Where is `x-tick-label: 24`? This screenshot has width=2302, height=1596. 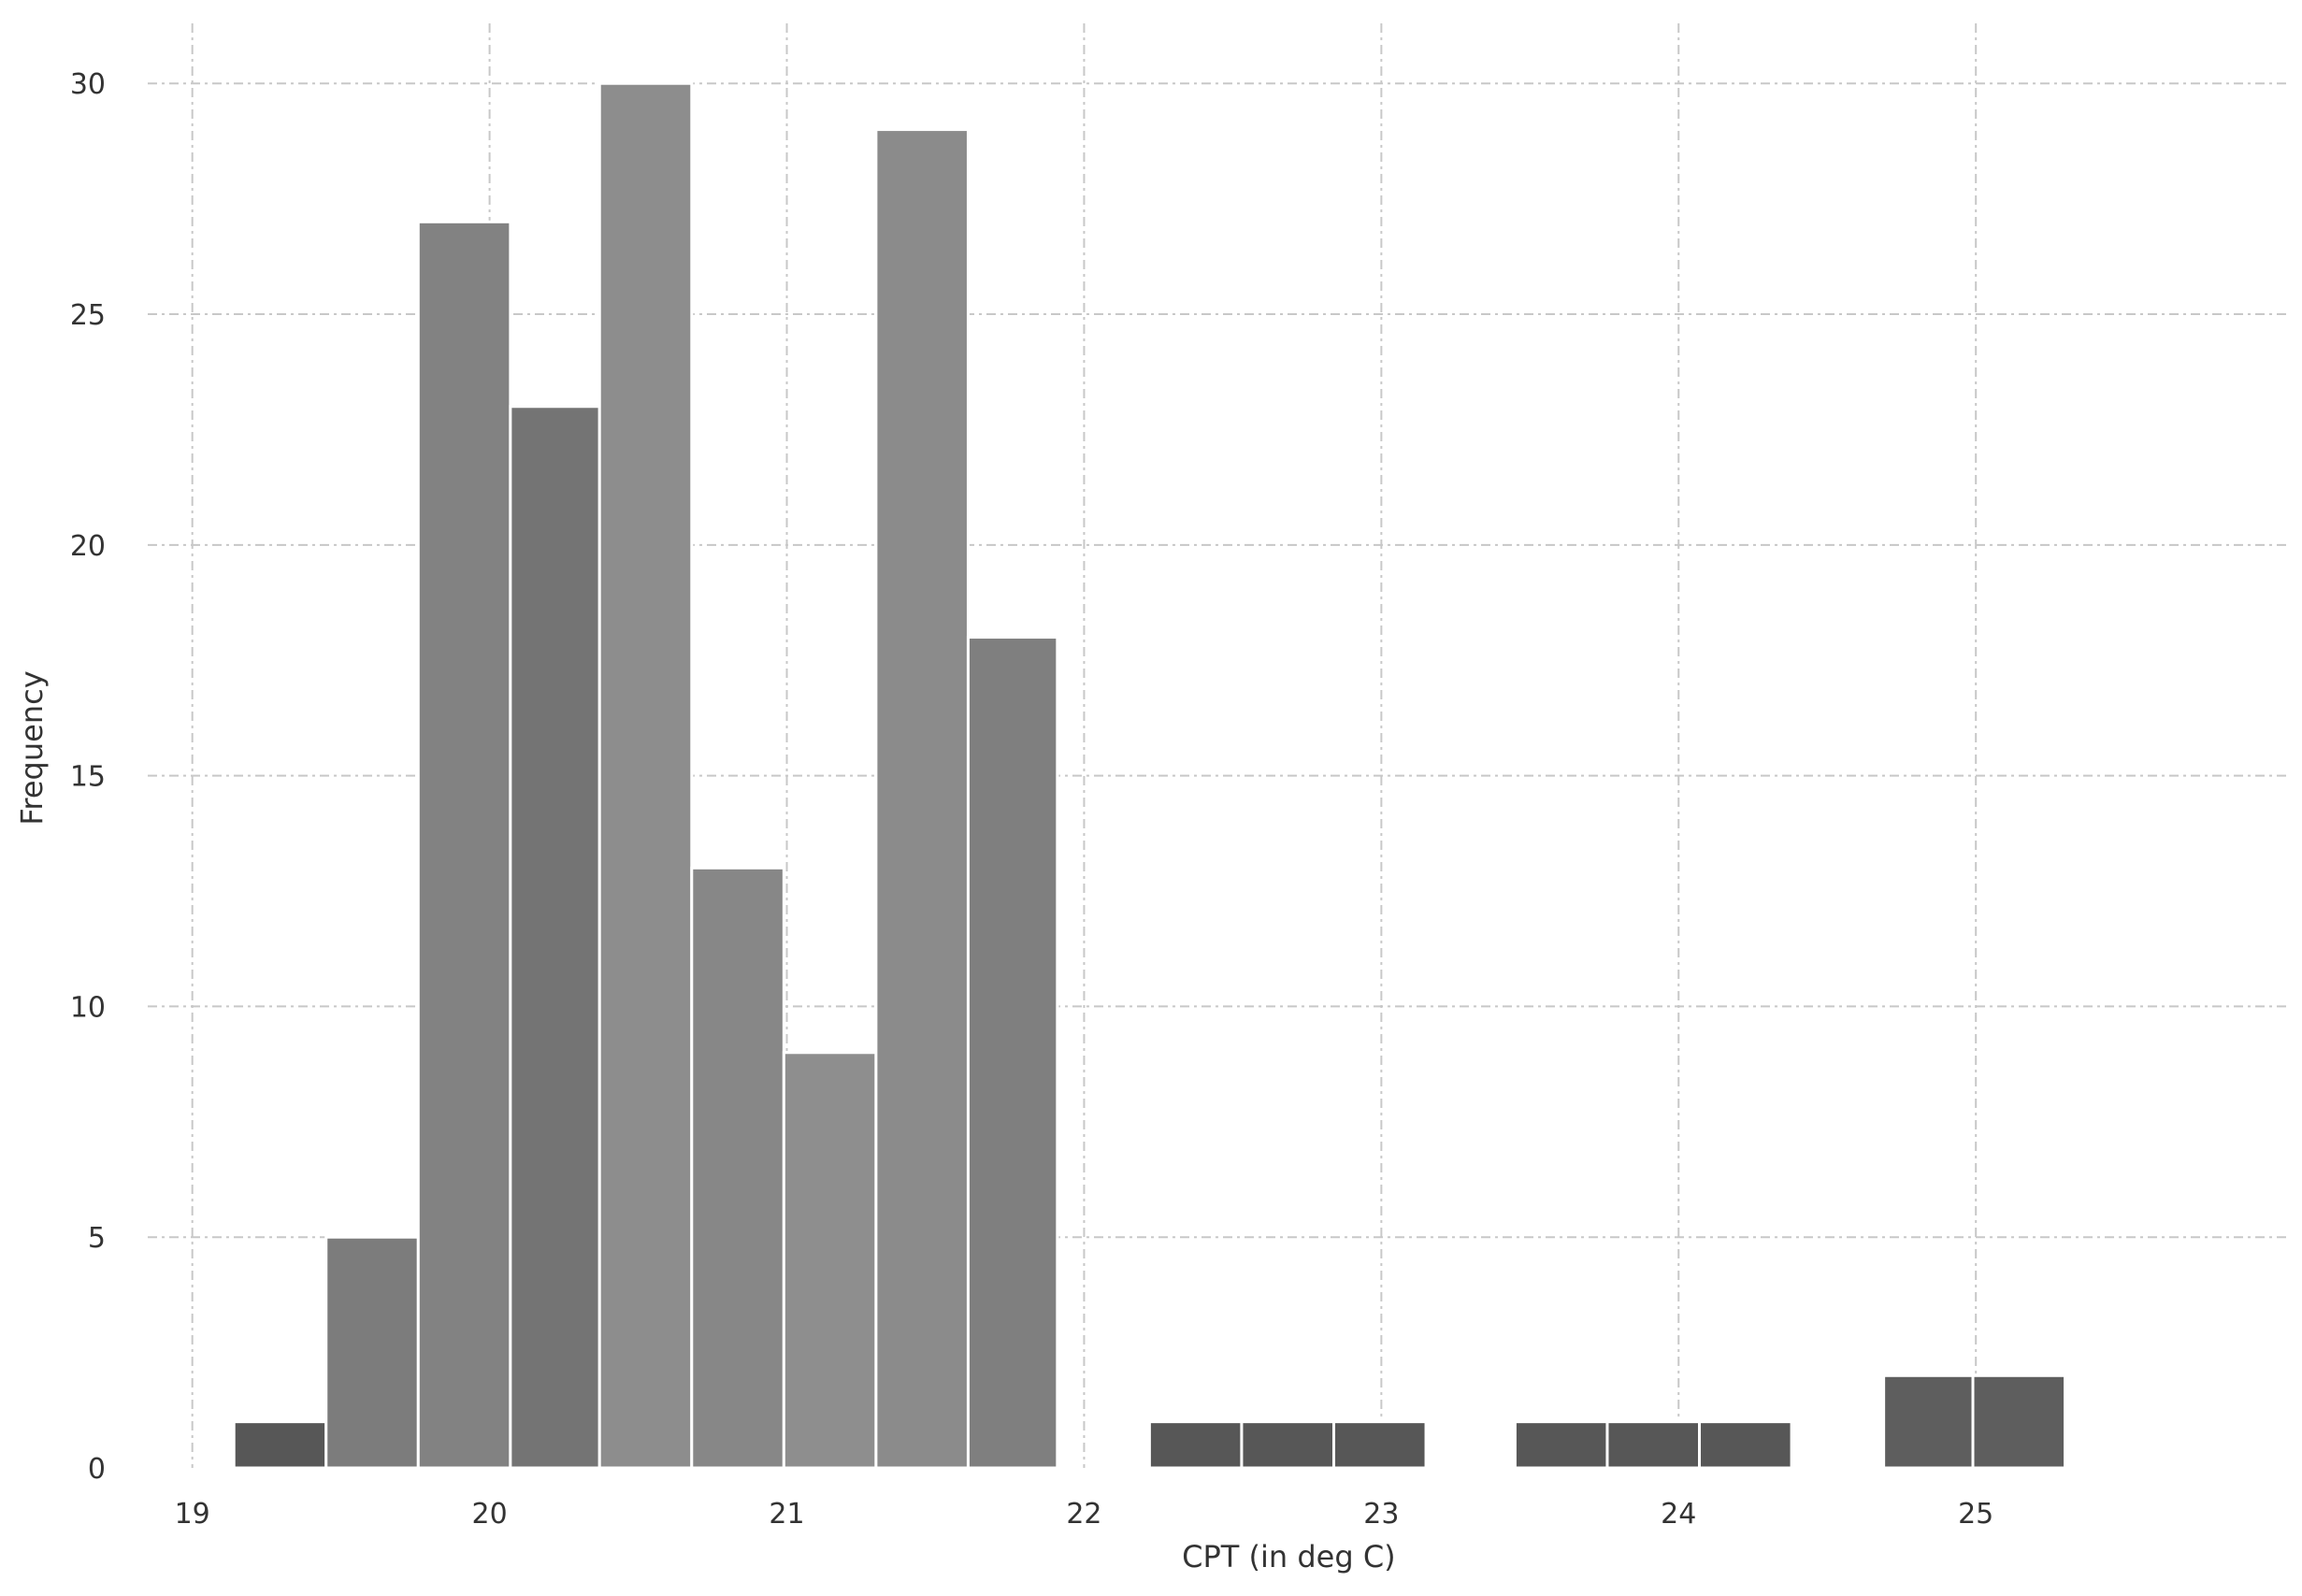 x-tick-label: 24 is located at coordinates (1679, 1514).